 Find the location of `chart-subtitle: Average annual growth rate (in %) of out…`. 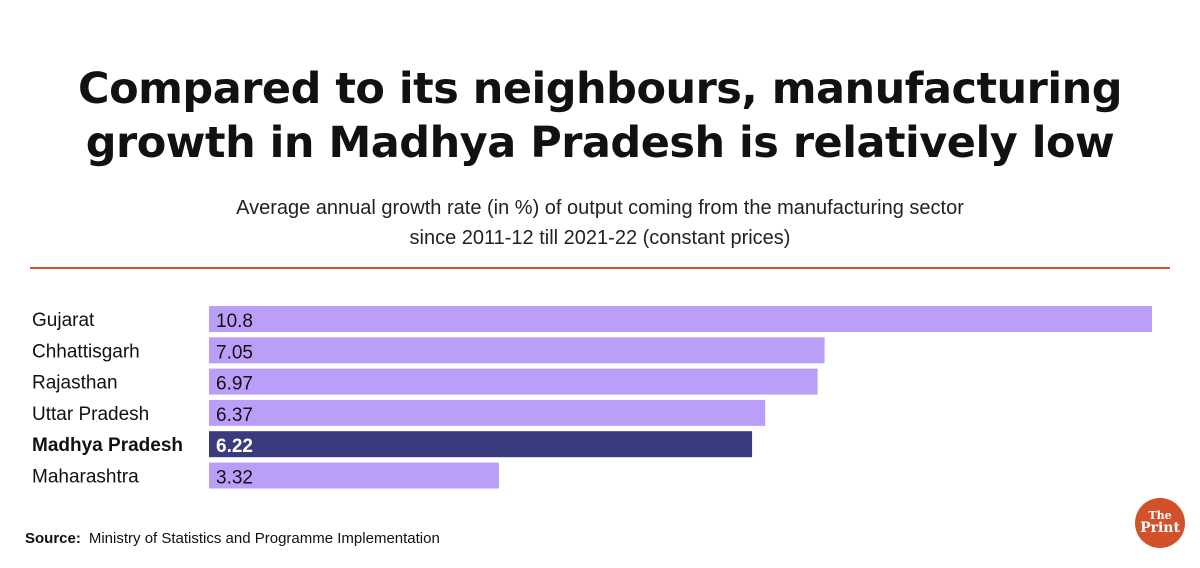

chart-subtitle: Average annual growth rate (in %) of out… is located at coordinates (600, 223).